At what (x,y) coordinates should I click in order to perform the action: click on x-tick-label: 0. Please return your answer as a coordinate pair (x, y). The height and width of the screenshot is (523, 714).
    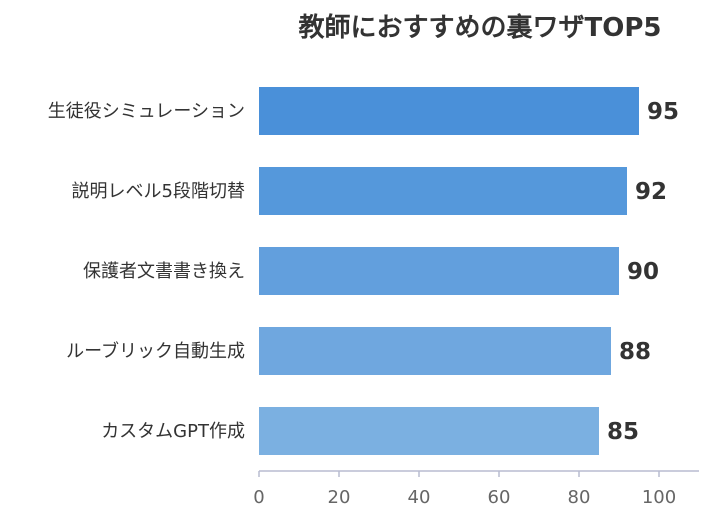
    Looking at the image, I should click on (258, 497).